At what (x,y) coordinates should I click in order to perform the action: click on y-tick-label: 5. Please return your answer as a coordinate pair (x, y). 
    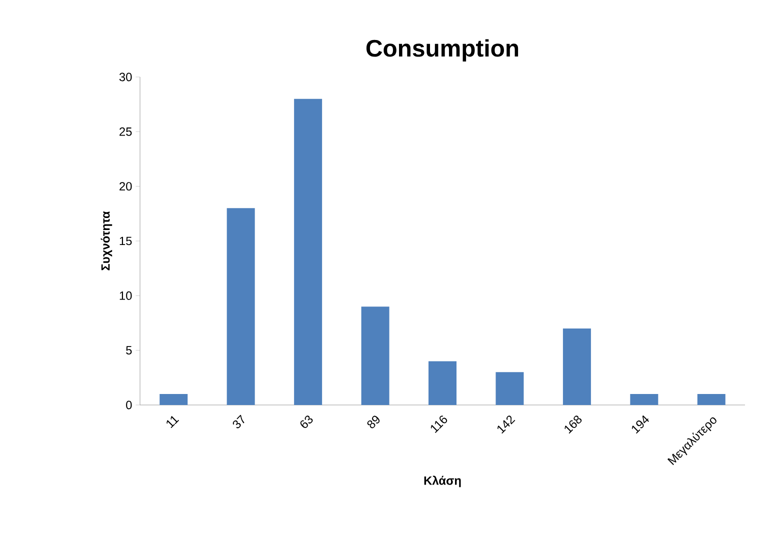
    Looking at the image, I should click on (129, 350).